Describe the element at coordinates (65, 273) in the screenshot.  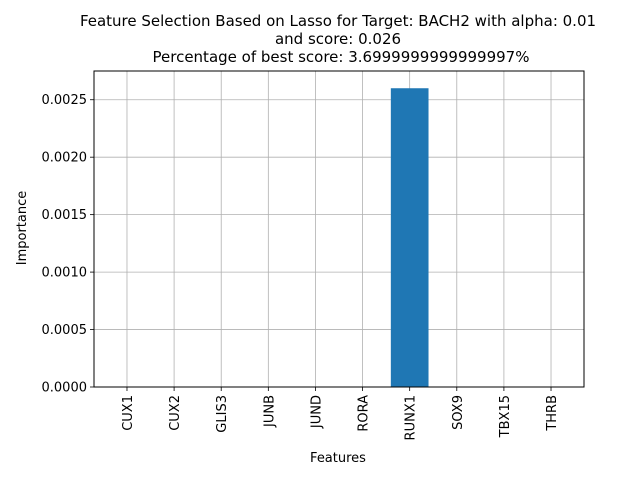
I see `y-tick-label-2: 0.0010` at that location.